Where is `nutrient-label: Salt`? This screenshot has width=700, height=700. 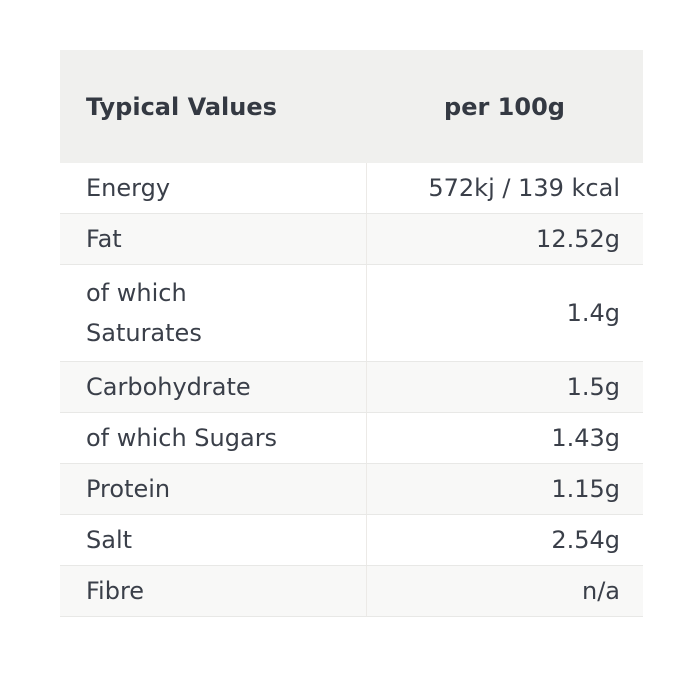
nutrient-label: Salt is located at coordinates (213, 540).